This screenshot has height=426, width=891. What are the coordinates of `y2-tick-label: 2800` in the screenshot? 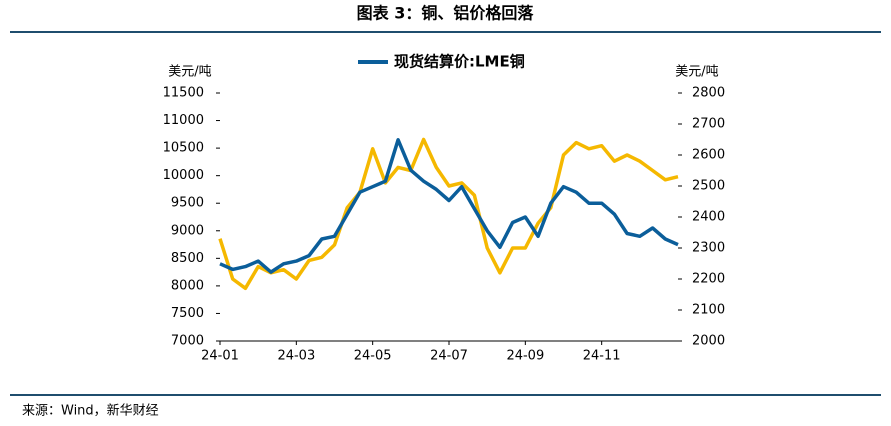 It's located at (708, 93).